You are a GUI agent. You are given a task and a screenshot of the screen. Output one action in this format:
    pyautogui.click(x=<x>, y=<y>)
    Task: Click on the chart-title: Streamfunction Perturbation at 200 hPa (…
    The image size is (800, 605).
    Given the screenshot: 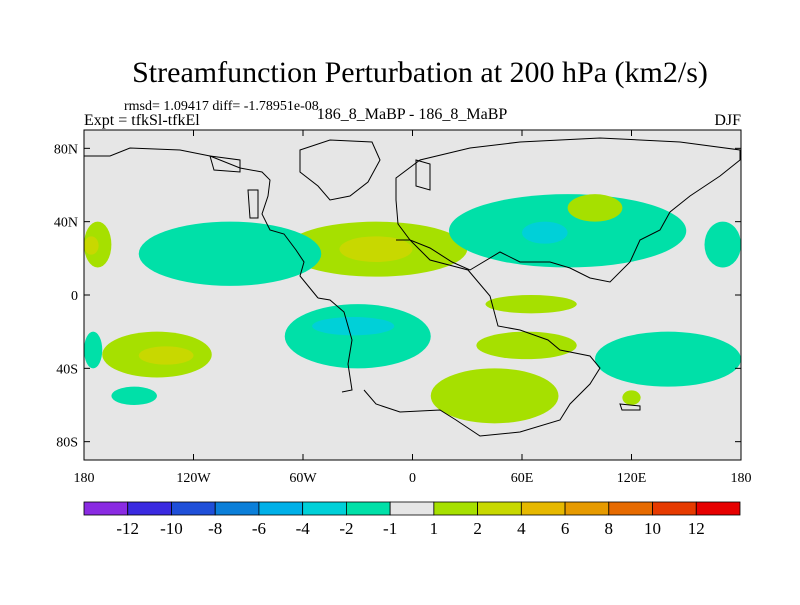 What is the action you would take?
    pyautogui.click(x=420, y=72)
    